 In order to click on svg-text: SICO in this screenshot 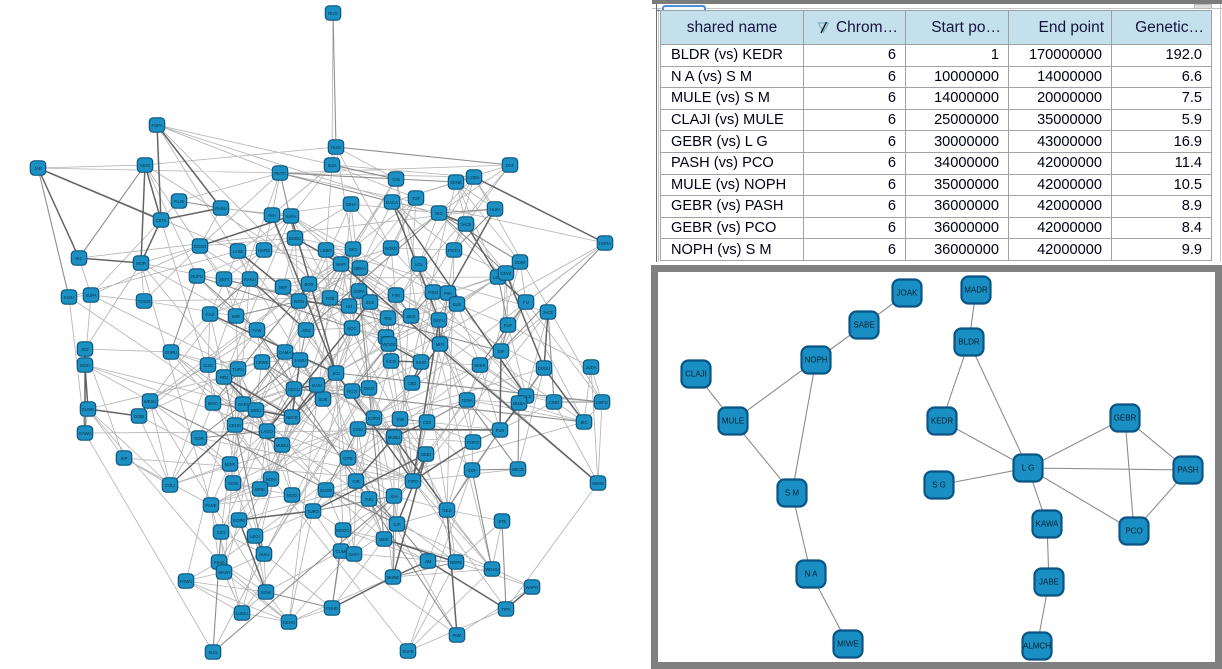, I will do `click(391, 361)`.